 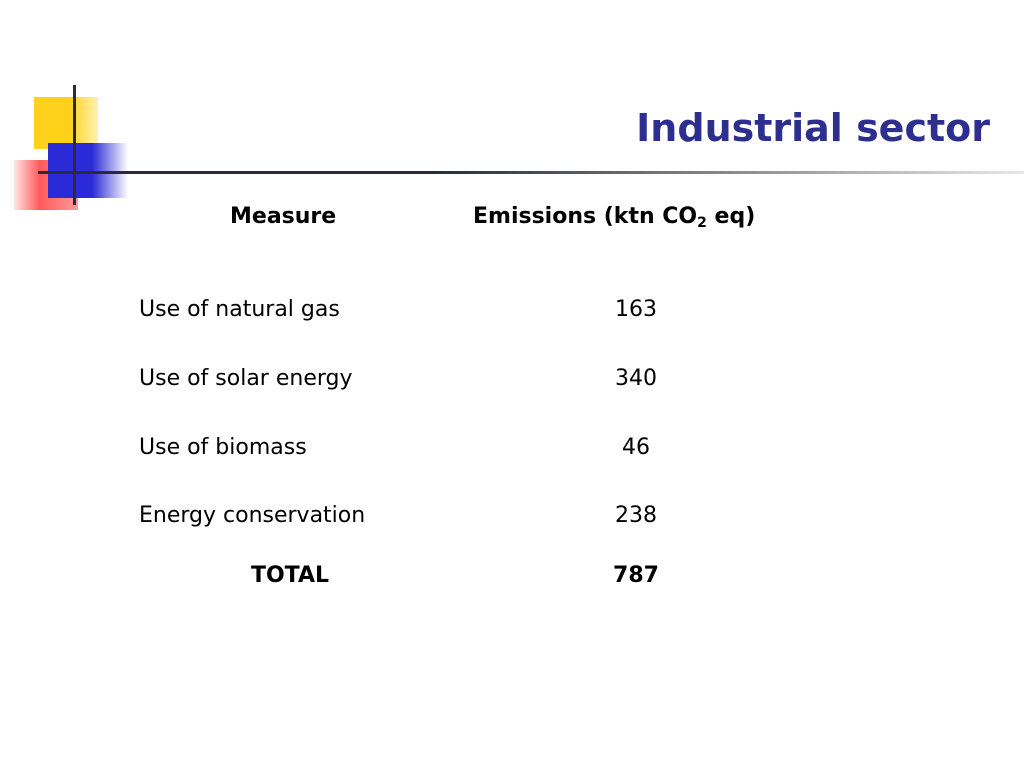 I want to click on emissions-header-subscript: 2, so click(x=702, y=223).